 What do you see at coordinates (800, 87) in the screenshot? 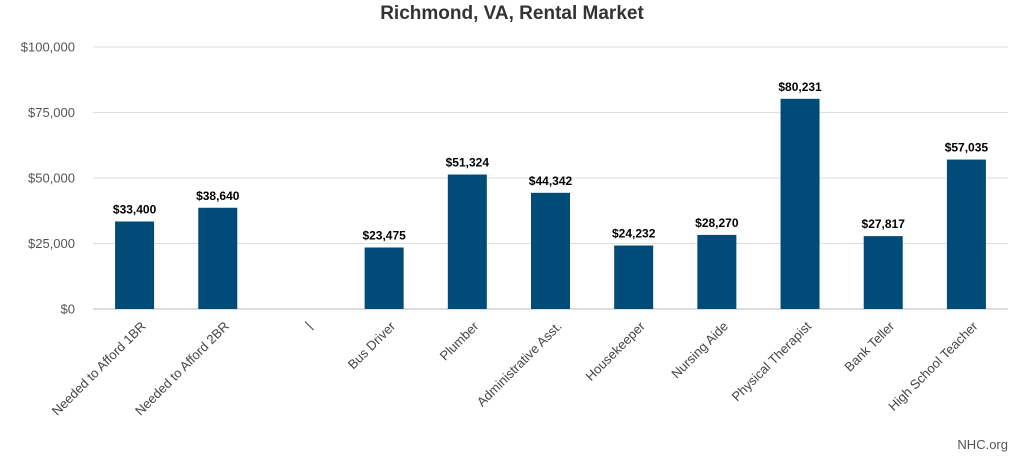
I see `data-label: $80,231` at bounding box center [800, 87].